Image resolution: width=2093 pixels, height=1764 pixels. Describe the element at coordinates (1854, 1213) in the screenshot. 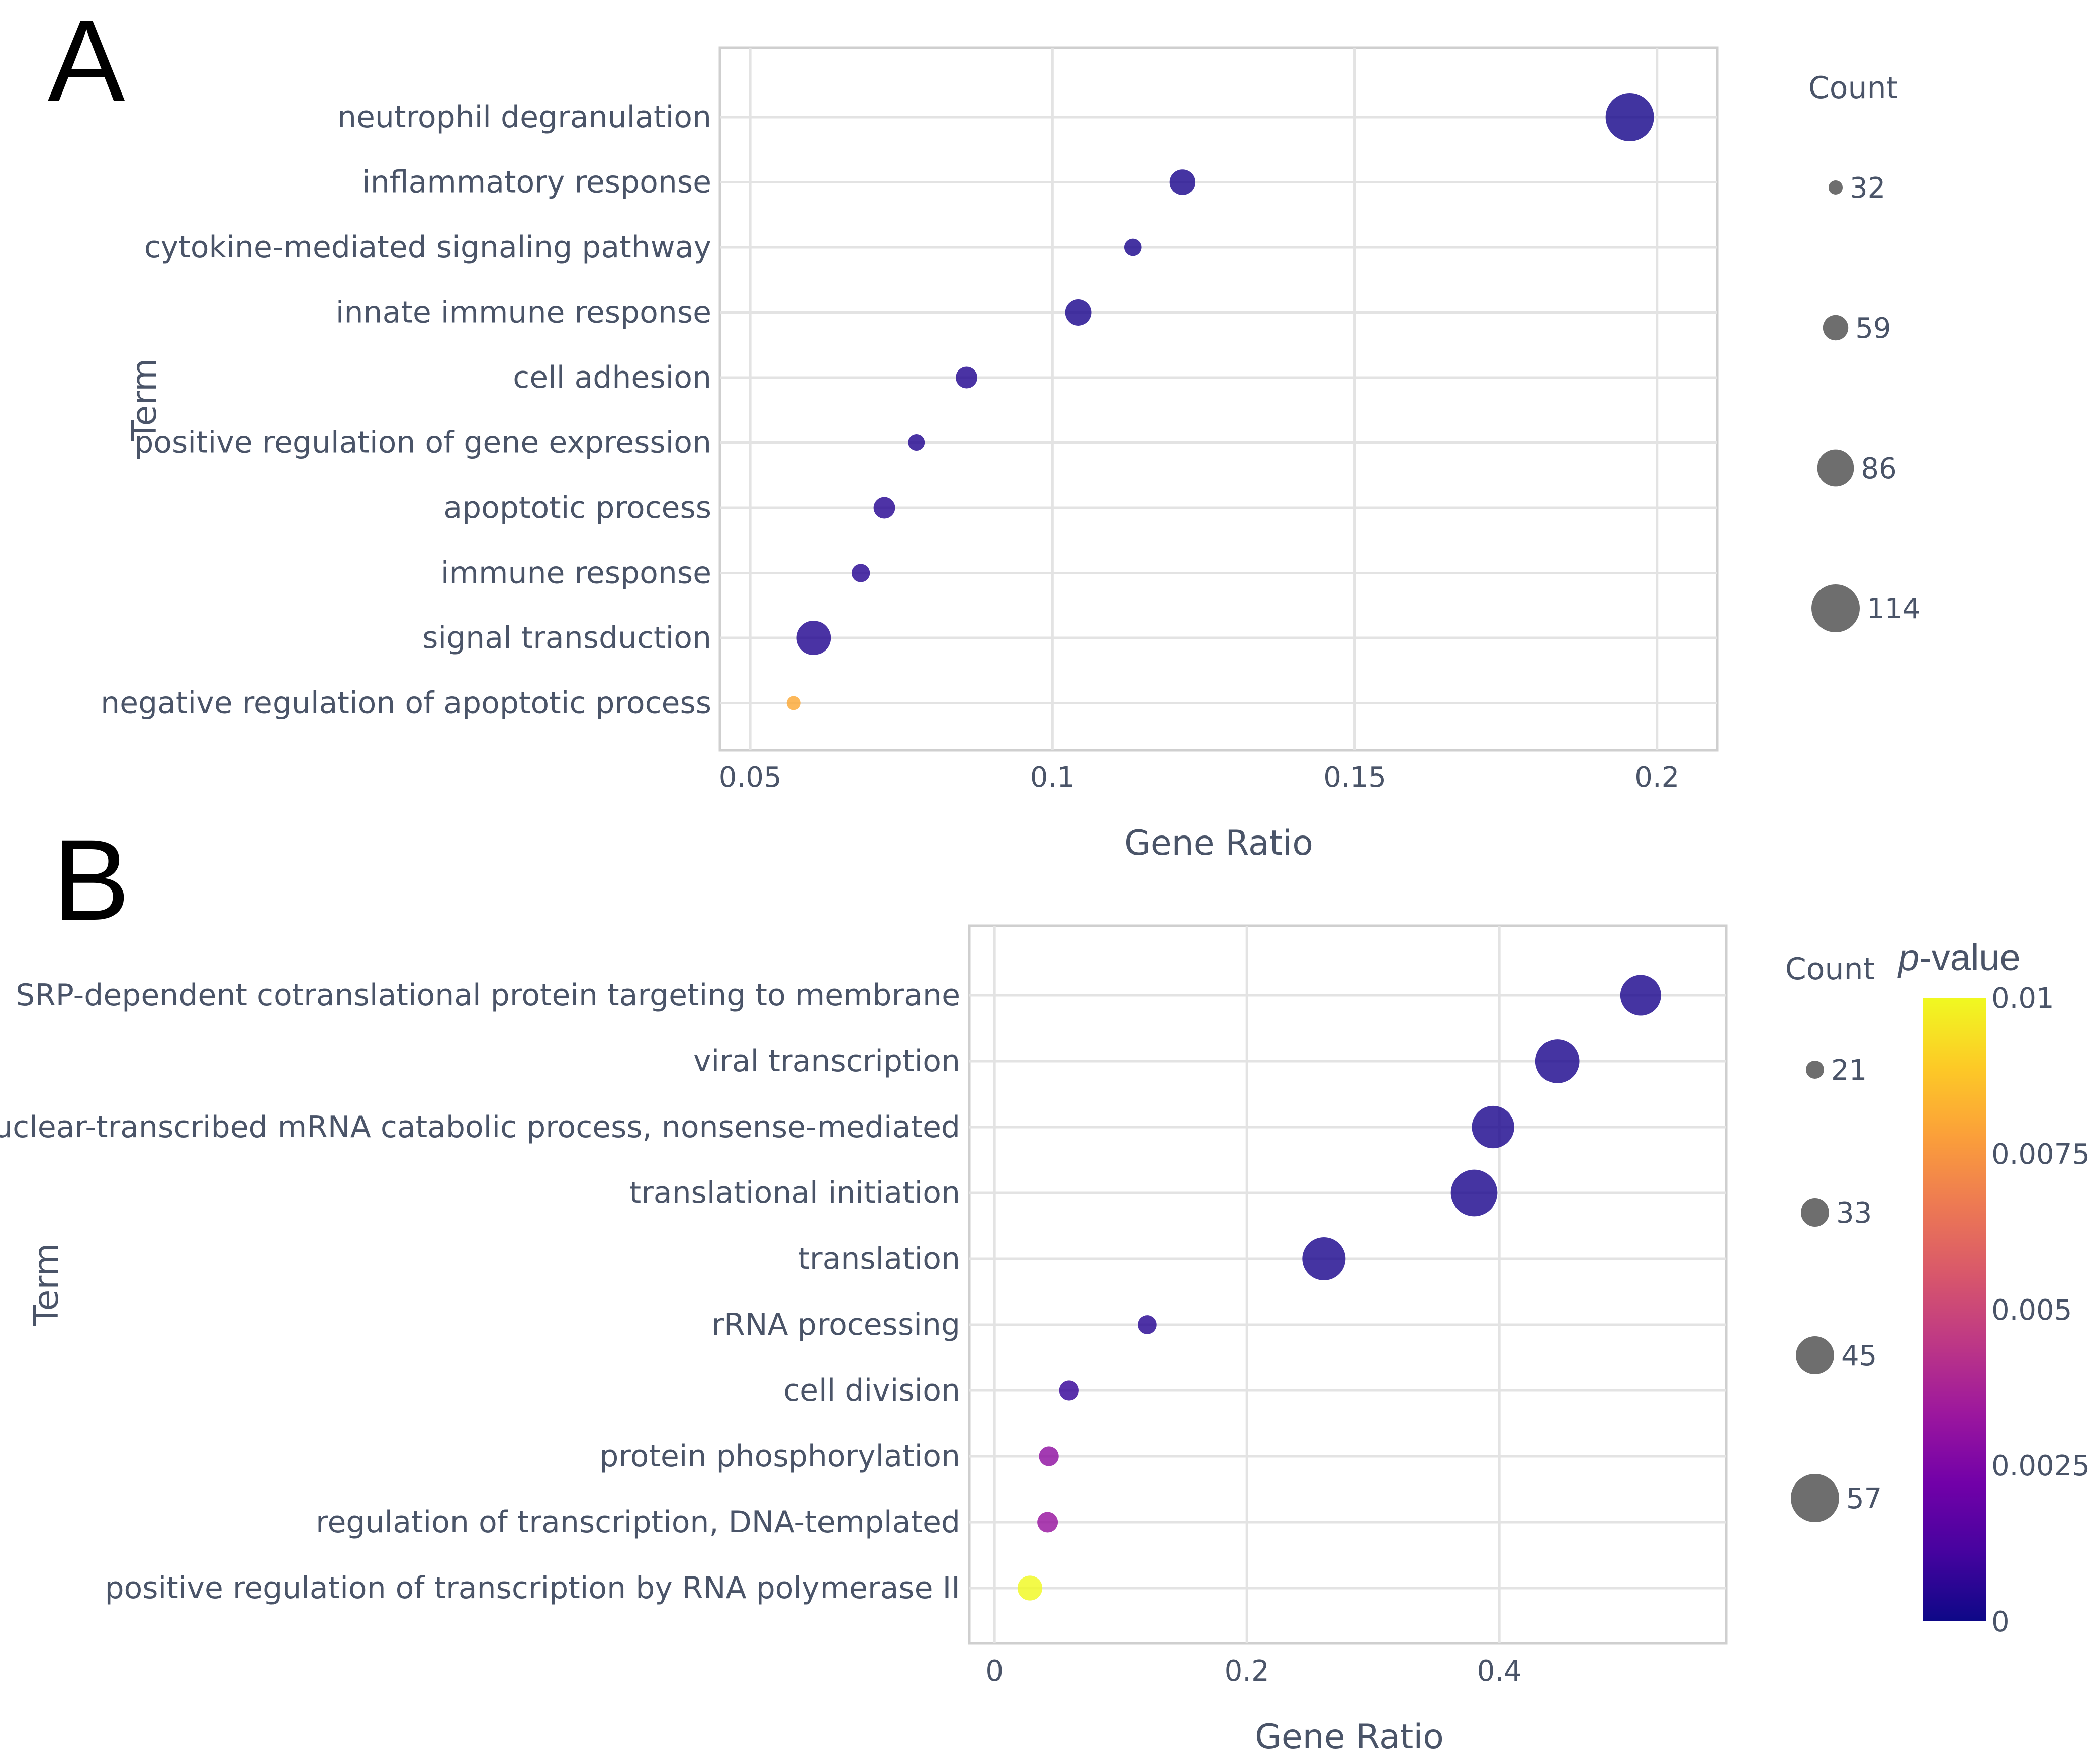

I see `size-legend-label: 33` at that location.